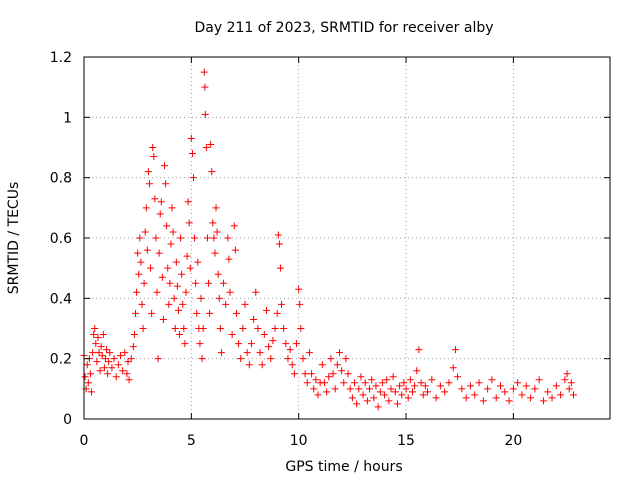 The height and width of the screenshot is (480, 640). What do you see at coordinates (343, 467) in the screenshot?
I see `x-axis-label: GPS time / hours` at bounding box center [343, 467].